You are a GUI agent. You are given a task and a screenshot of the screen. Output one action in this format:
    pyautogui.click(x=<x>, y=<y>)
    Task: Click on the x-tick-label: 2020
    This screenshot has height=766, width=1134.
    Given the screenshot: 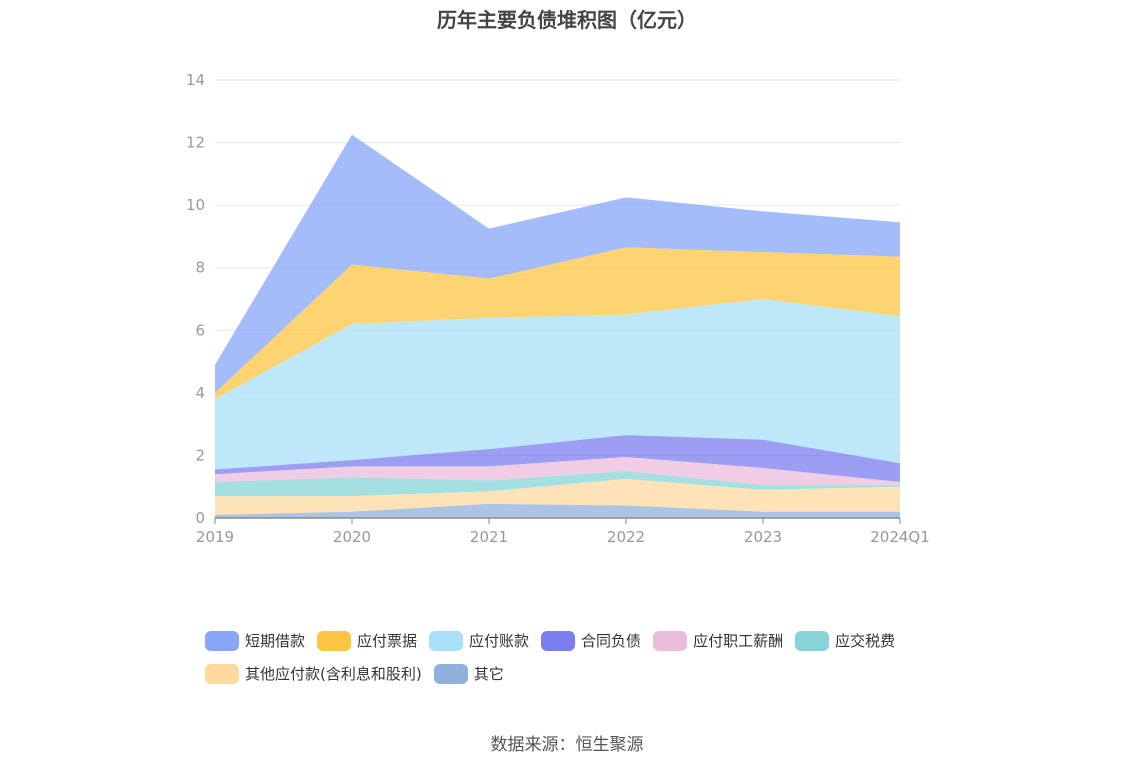 What is the action you would take?
    pyautogui.click(x=352, y=537)
    